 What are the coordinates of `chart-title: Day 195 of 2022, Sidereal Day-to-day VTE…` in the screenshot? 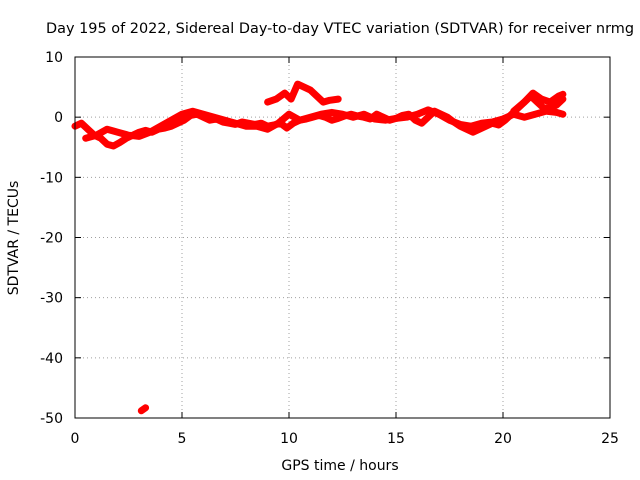 It's located at (340, 29).